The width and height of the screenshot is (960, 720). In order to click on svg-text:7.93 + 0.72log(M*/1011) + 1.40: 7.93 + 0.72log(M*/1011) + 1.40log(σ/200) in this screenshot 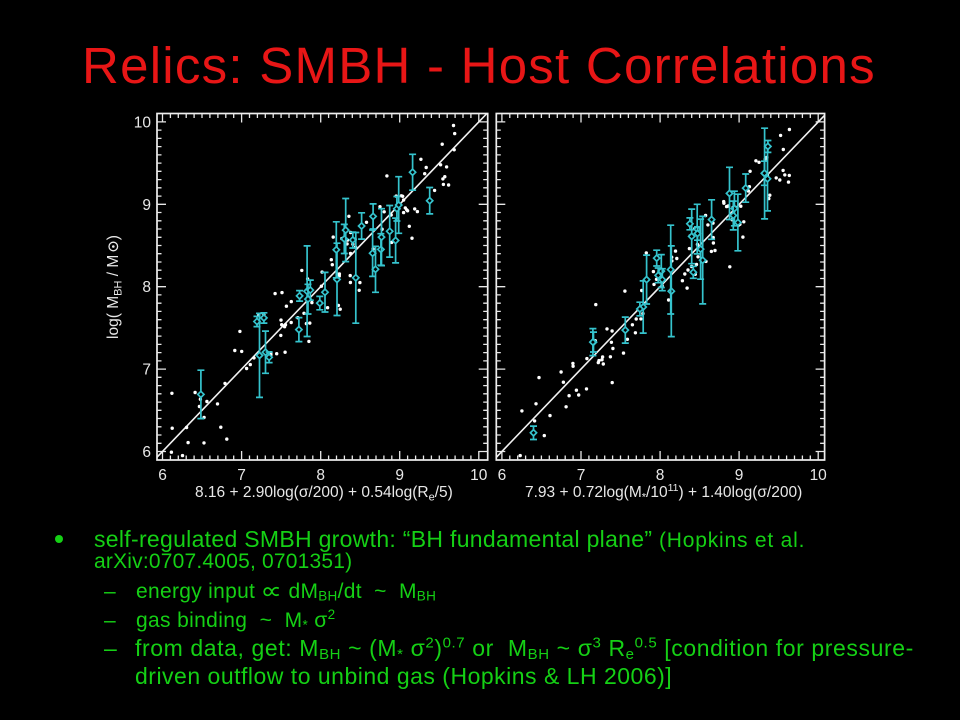, I will do `click(663, 493)`.